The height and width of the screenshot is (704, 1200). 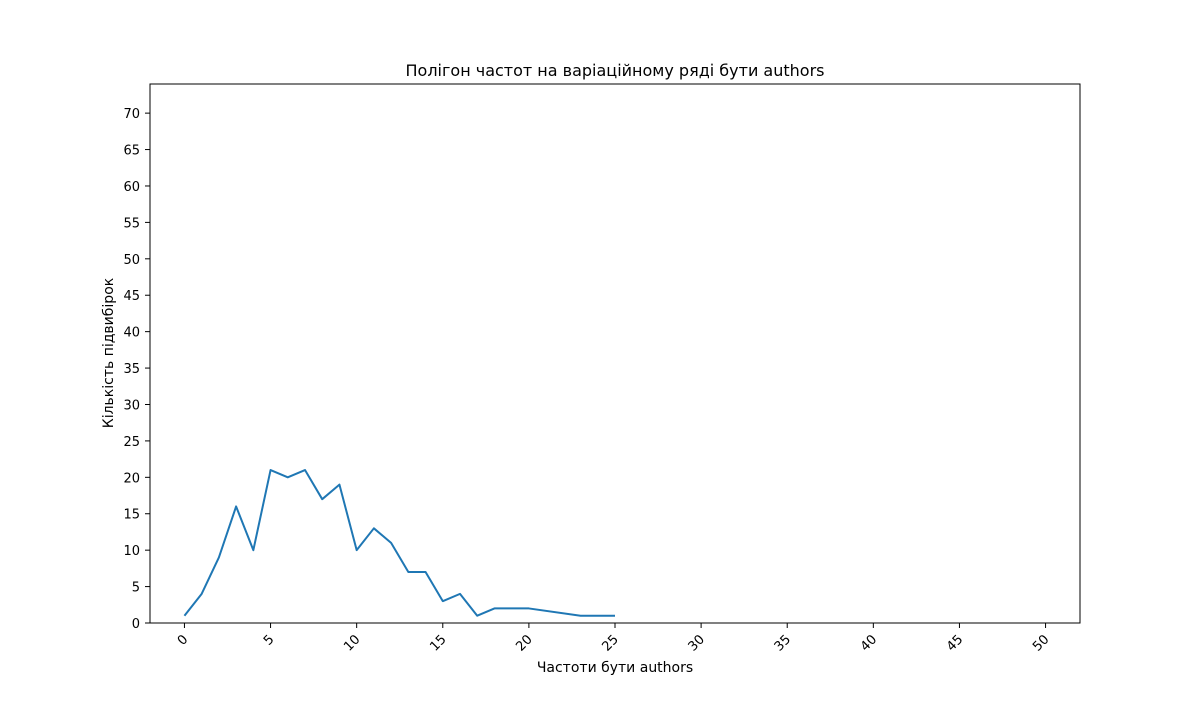 What do you see at coordinates (131, 223) in the screenshot?
I see `y-tick-label: 55` at bounding box center [131, 223].